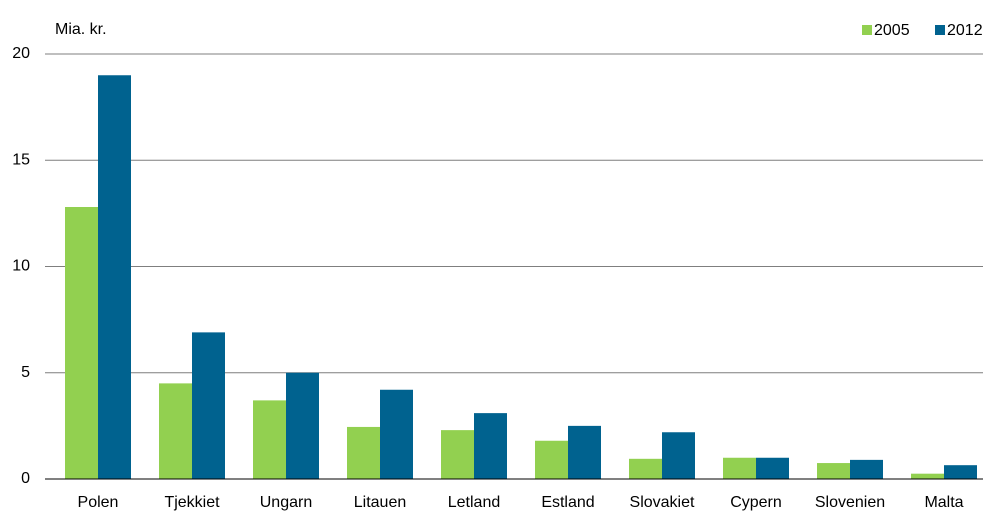  What do you see at coordinates (21, 159) in the screenshot?
I see `y-tick-label: 15` at bounding box center [21, 159].